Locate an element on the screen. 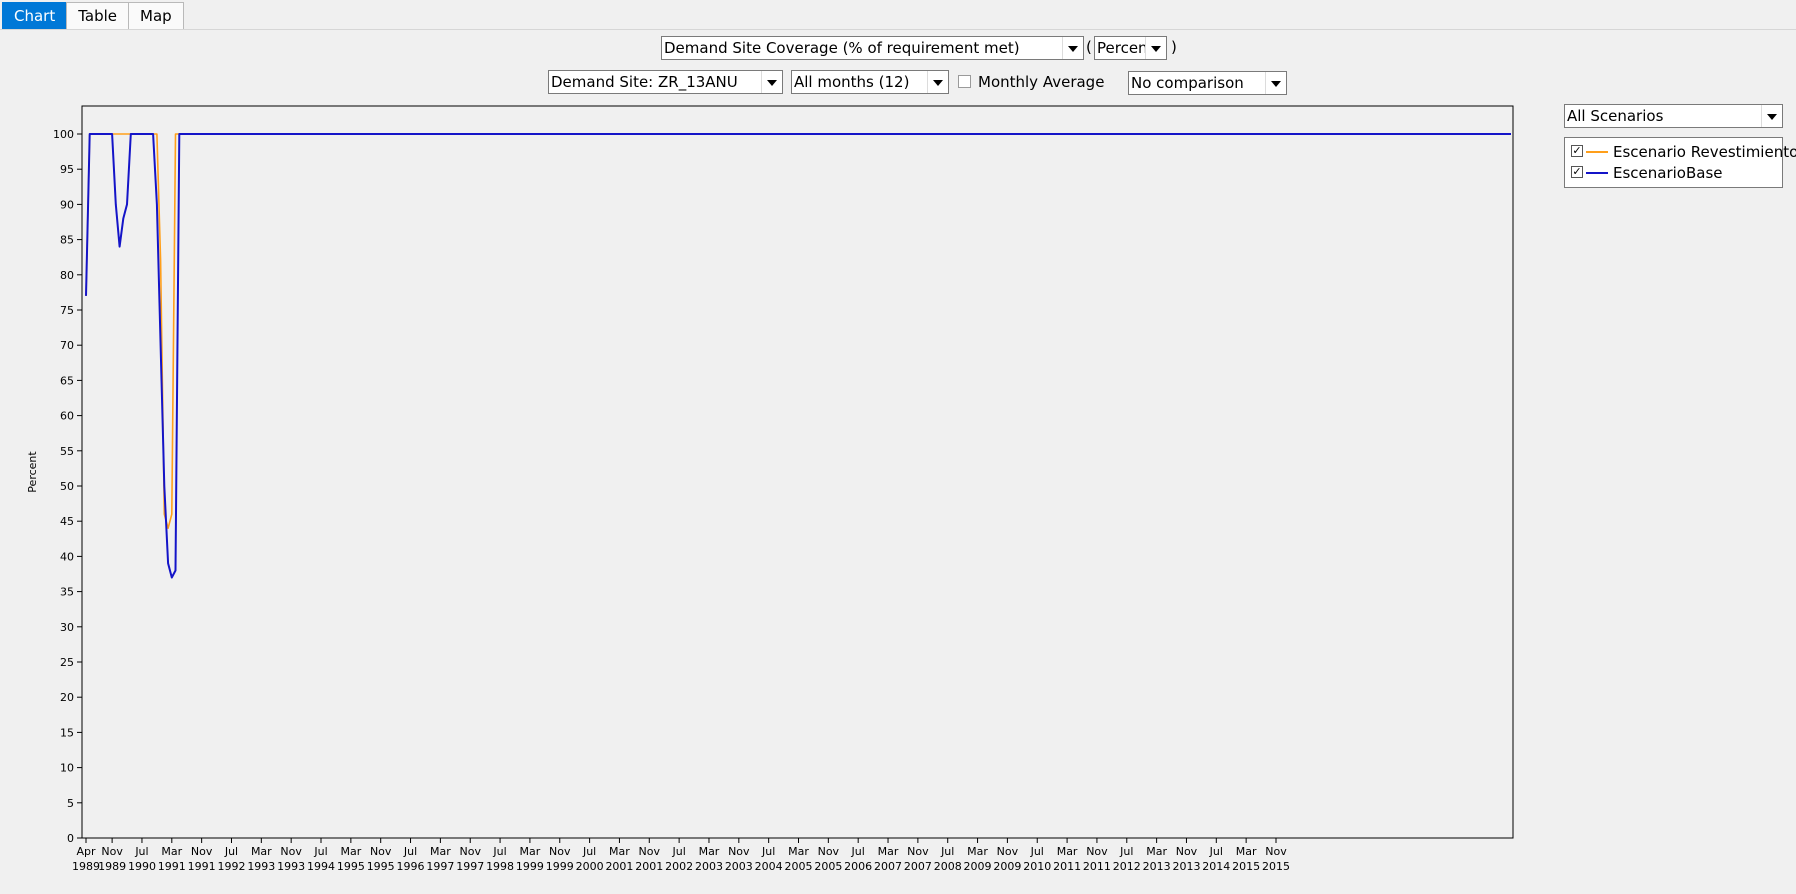  x-tick-label-year: 1993 is located at coordinates (291, 866).